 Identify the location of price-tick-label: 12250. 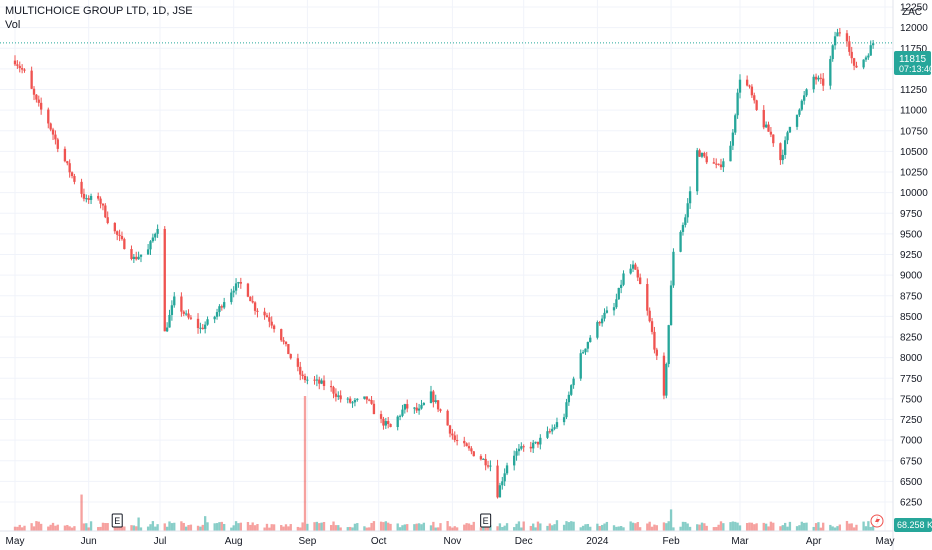
(914, 8).